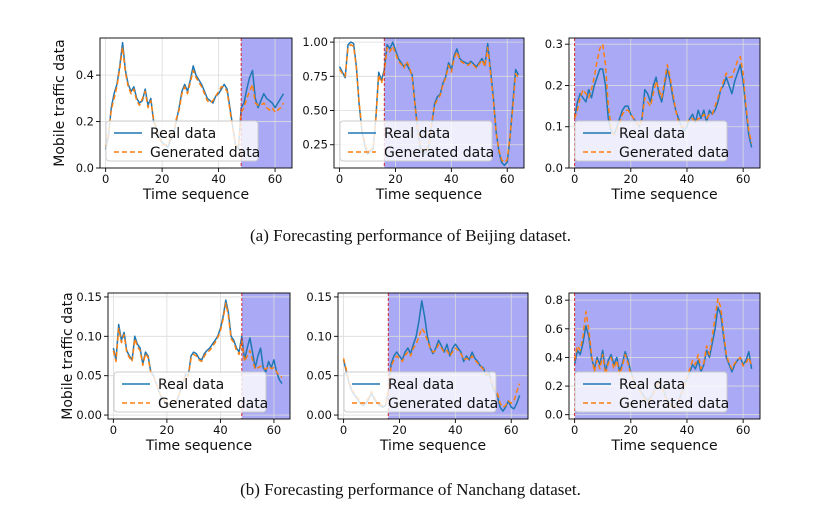 This screenshot has height=520, width=821. Describe the element at coordinates (554, 127) in the screenshot. I see `y-tick-label: 0.1` at that location.